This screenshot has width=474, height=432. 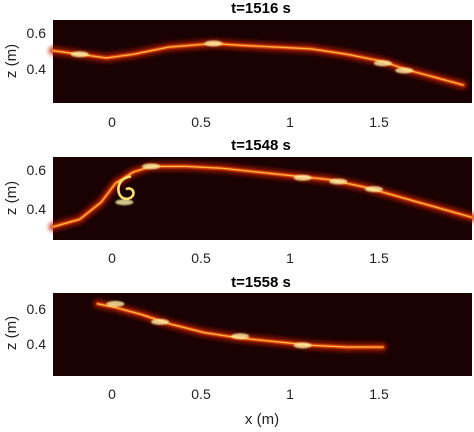 I want to click on panel-2-xtick-1.5: 1.5, so click(x=379, y=258).